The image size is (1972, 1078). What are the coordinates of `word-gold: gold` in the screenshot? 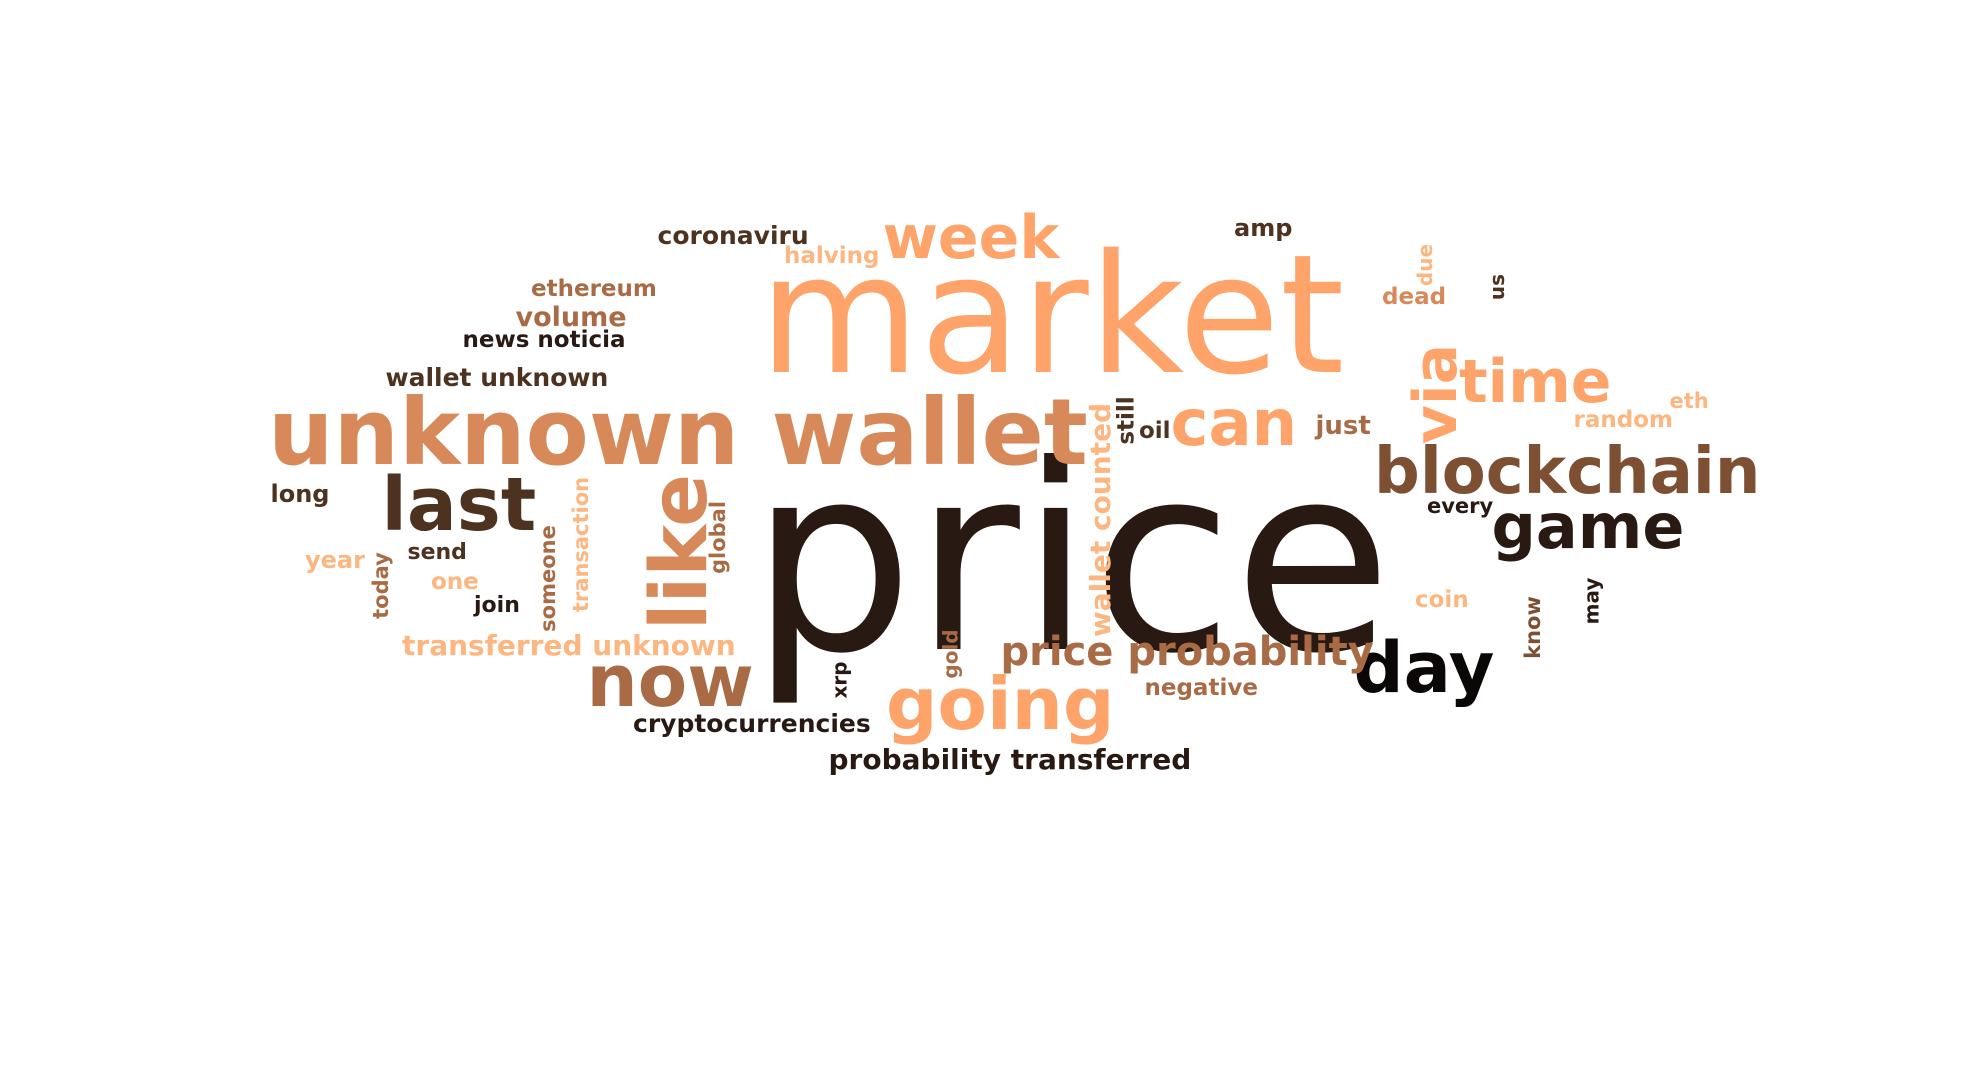 It's located at (950, 654).